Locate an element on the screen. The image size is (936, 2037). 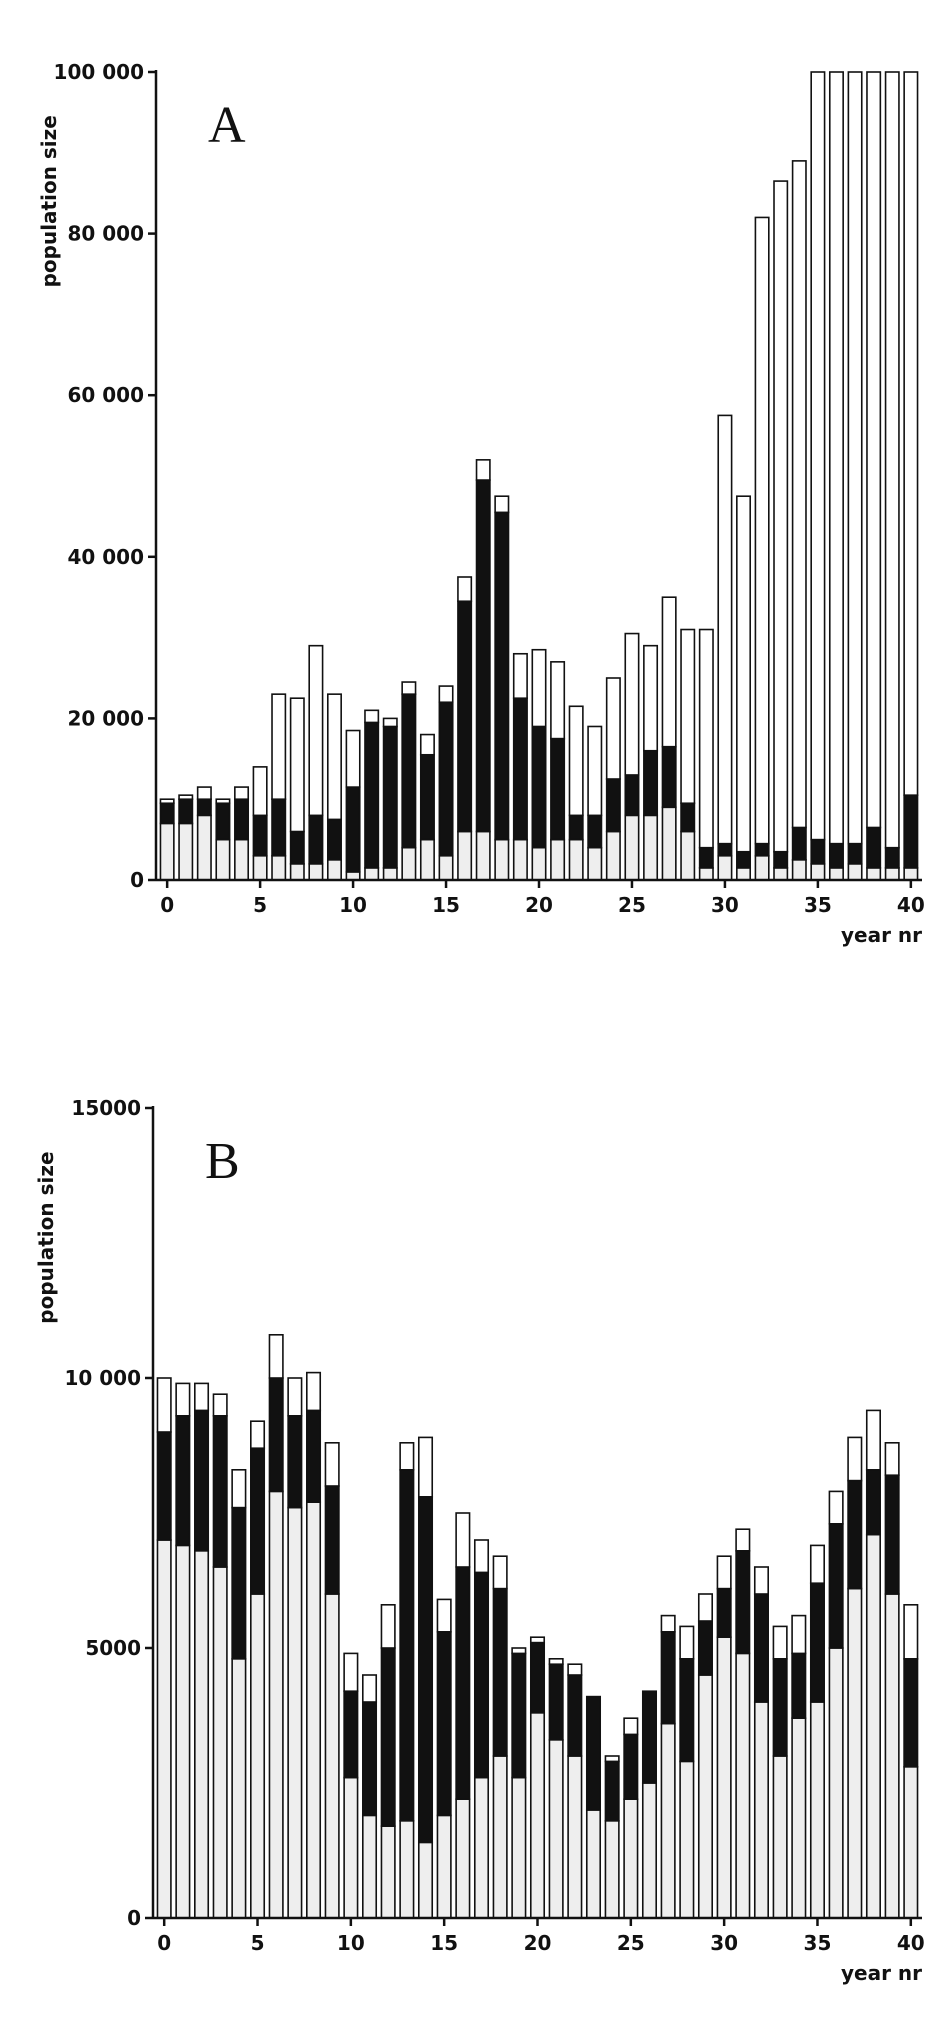
x-tick-label: 15 is located at coordinates (444, 1943).